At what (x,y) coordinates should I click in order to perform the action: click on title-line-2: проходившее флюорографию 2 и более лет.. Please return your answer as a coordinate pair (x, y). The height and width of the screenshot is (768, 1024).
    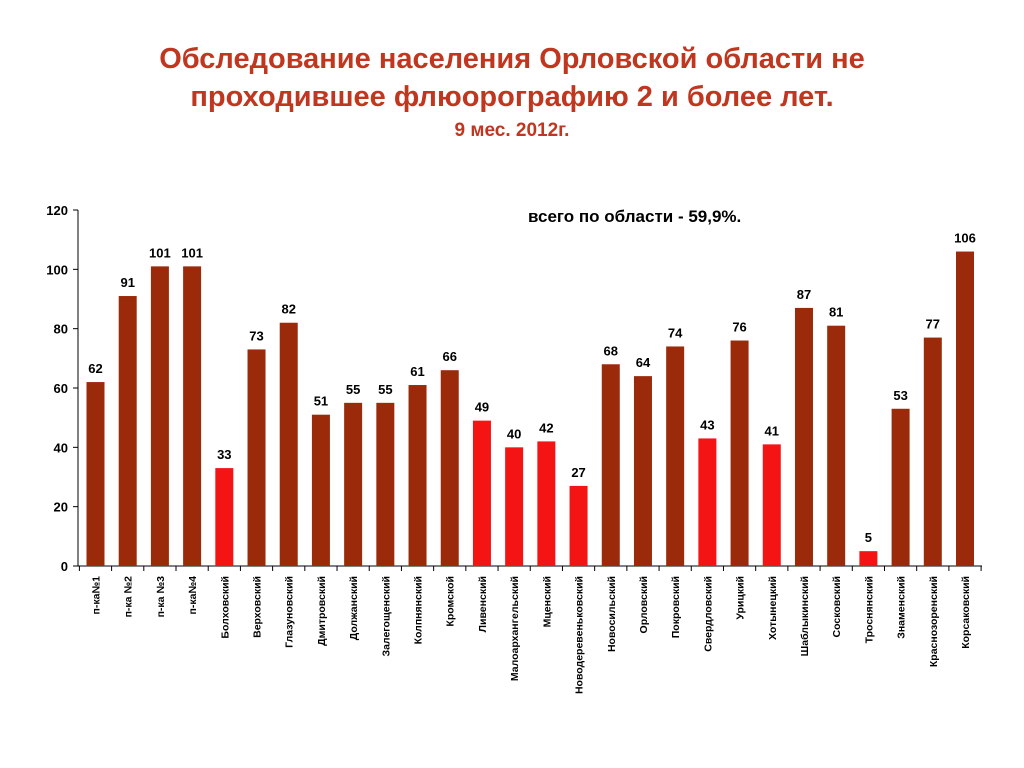
    Looking at the image, I should click on (512, 97).